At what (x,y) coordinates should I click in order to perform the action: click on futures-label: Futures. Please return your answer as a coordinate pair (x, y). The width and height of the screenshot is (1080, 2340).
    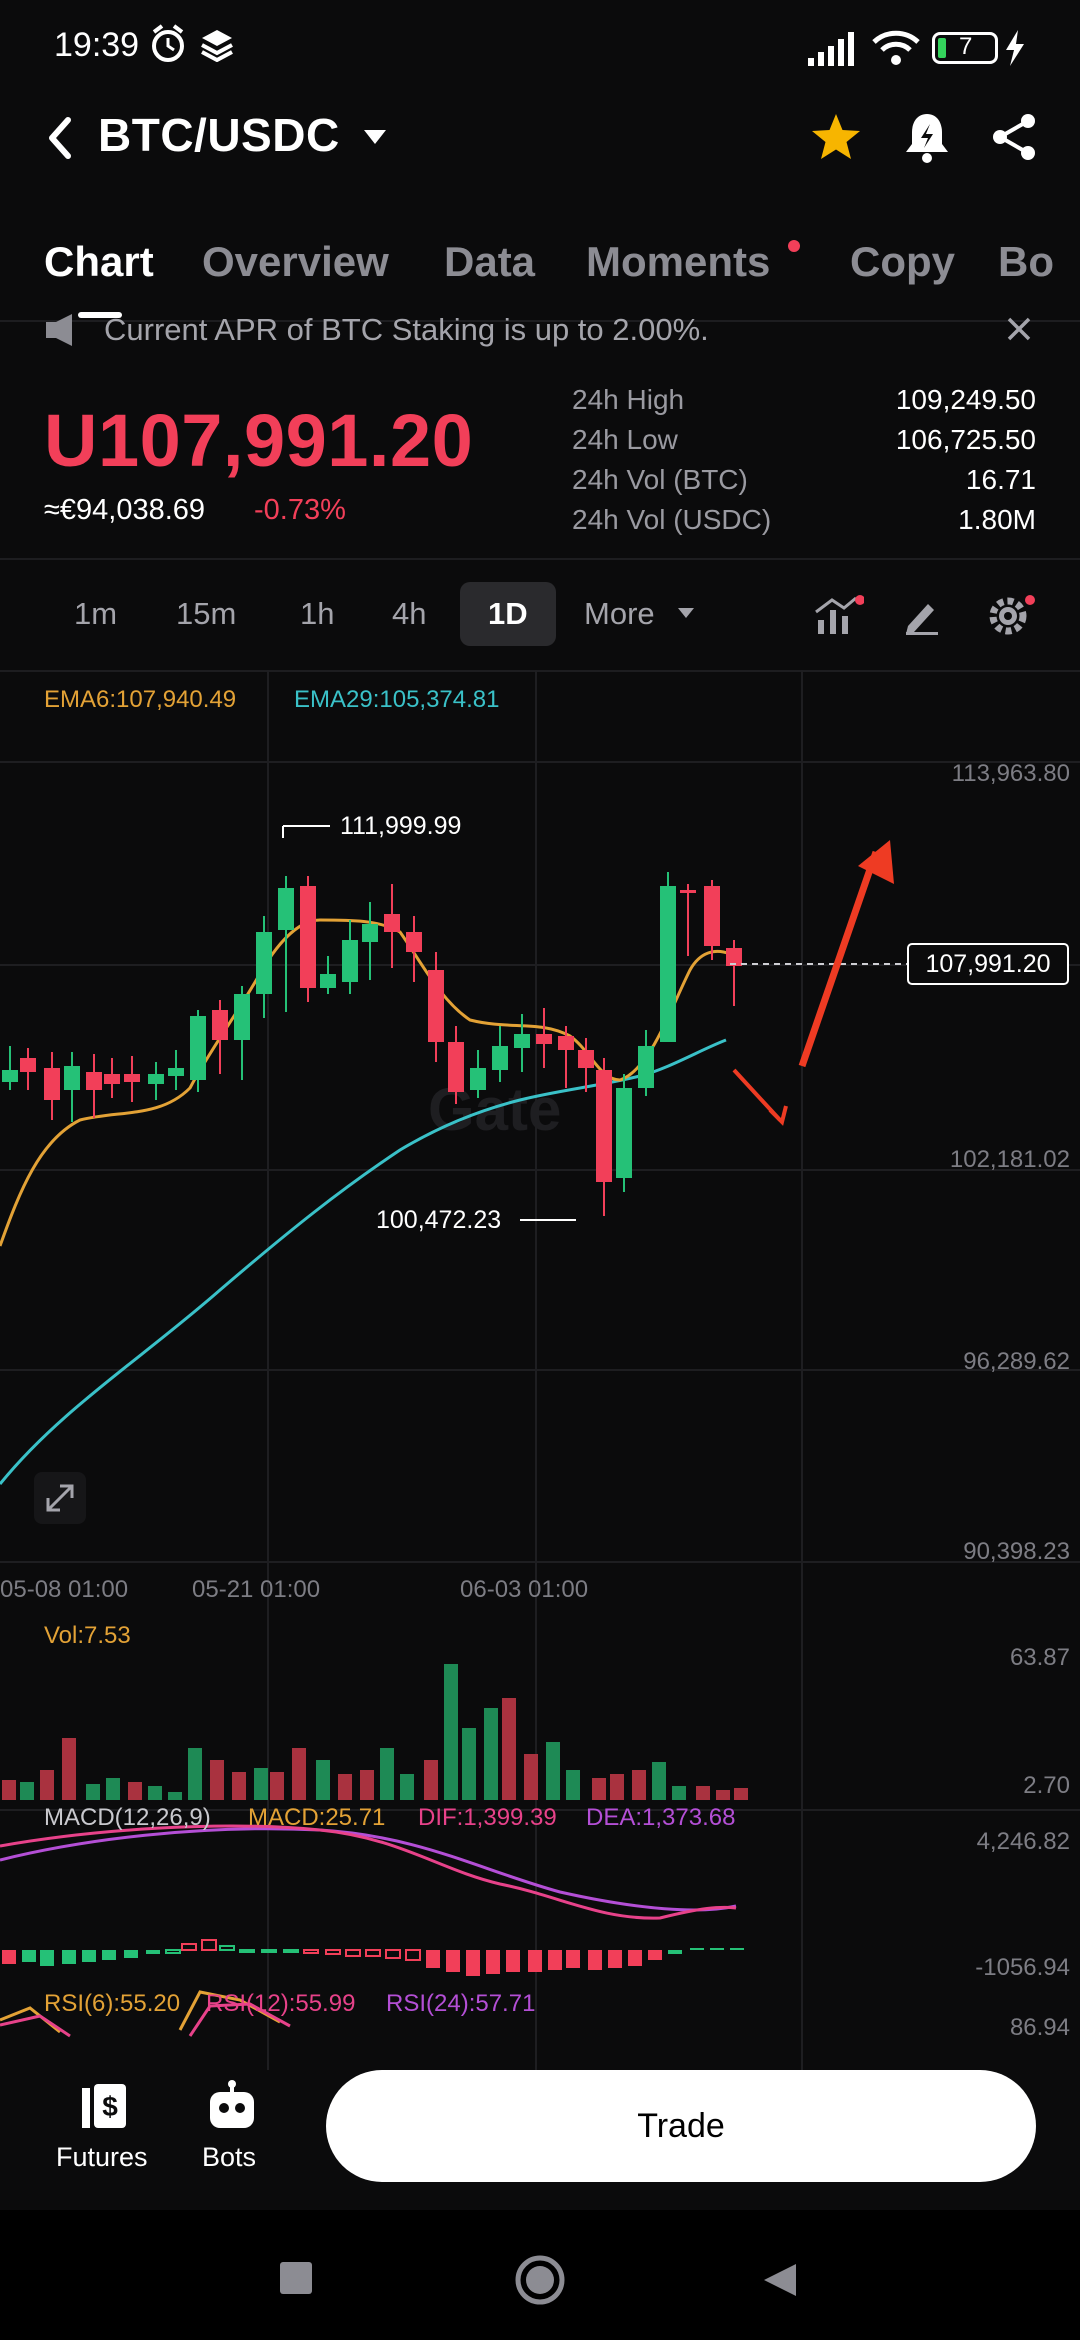
    Looking at the image, I should click on (102, 2157).